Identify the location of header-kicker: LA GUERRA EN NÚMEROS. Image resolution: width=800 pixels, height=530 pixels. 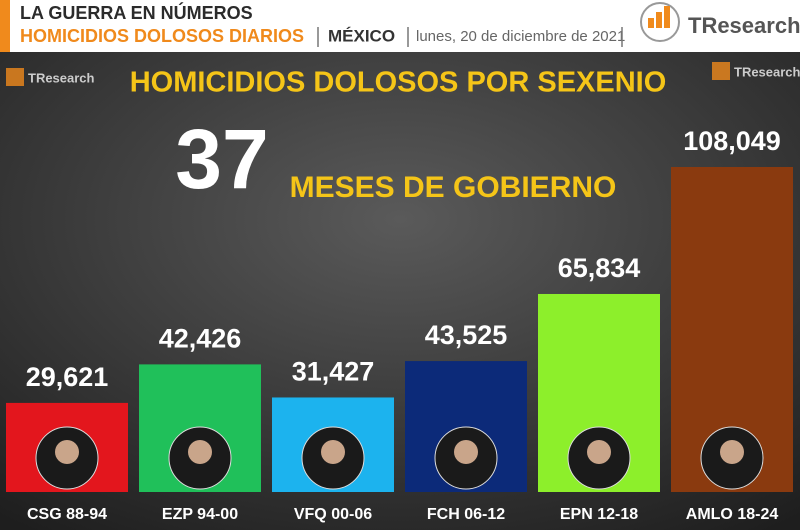
(136, 12).